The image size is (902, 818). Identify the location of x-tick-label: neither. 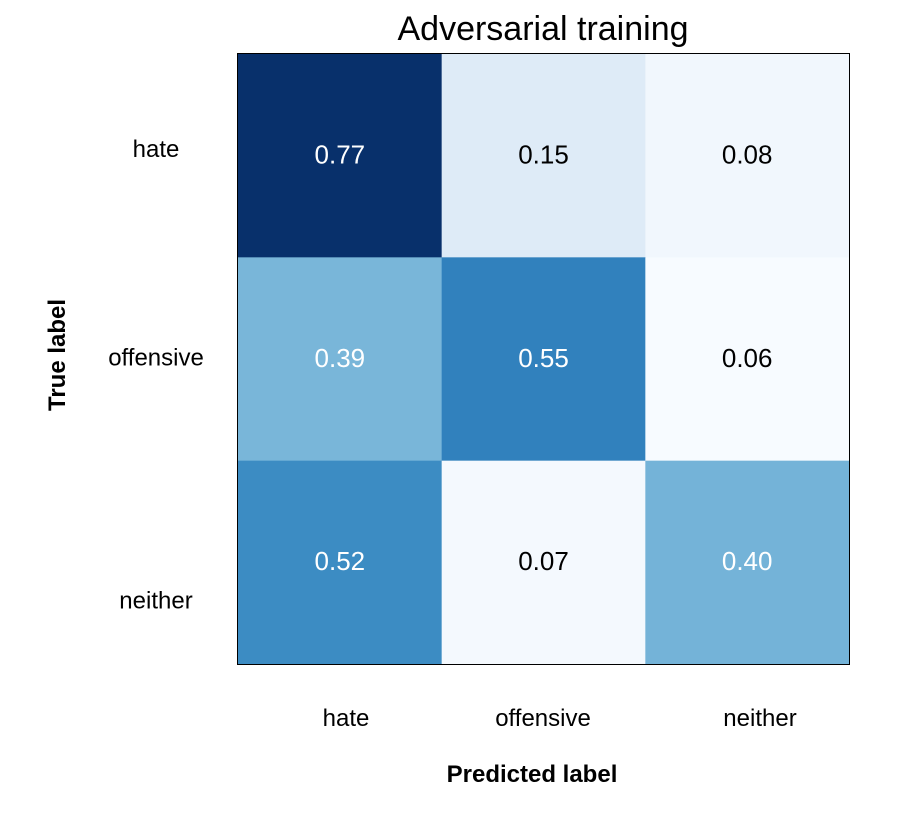
(759, 718).